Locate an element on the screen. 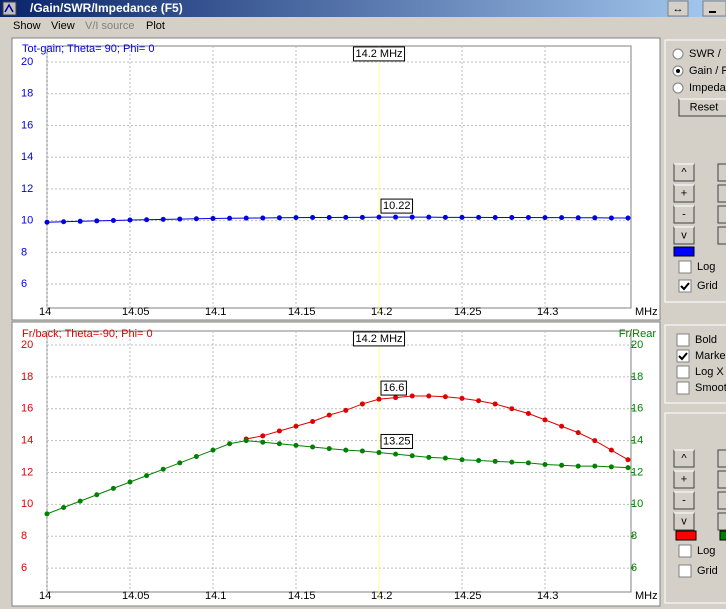 The image size is (726, 609). y2-tick-label: 20 is located at coordinates (637, 345).